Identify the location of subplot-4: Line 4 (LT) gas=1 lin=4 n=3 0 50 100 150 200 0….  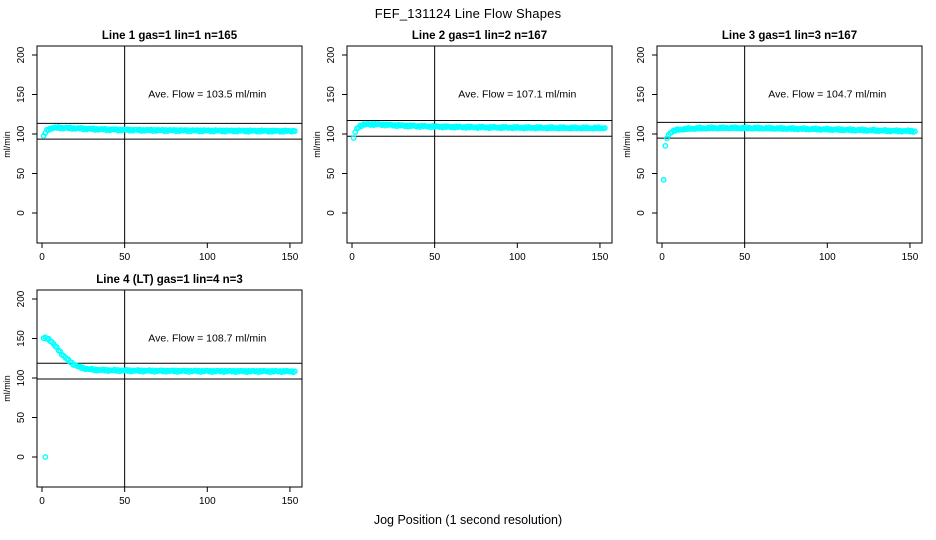
(152, 390).